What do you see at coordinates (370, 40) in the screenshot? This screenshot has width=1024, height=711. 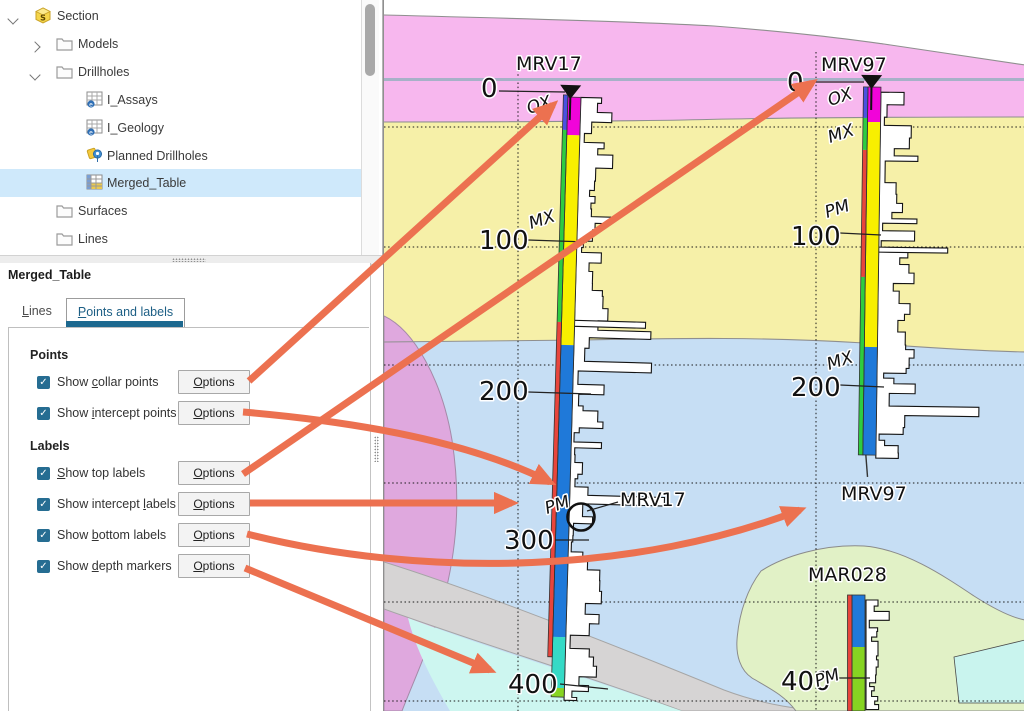 I see `tree-scrollbar-thumb` at bounding box center [370, 40].